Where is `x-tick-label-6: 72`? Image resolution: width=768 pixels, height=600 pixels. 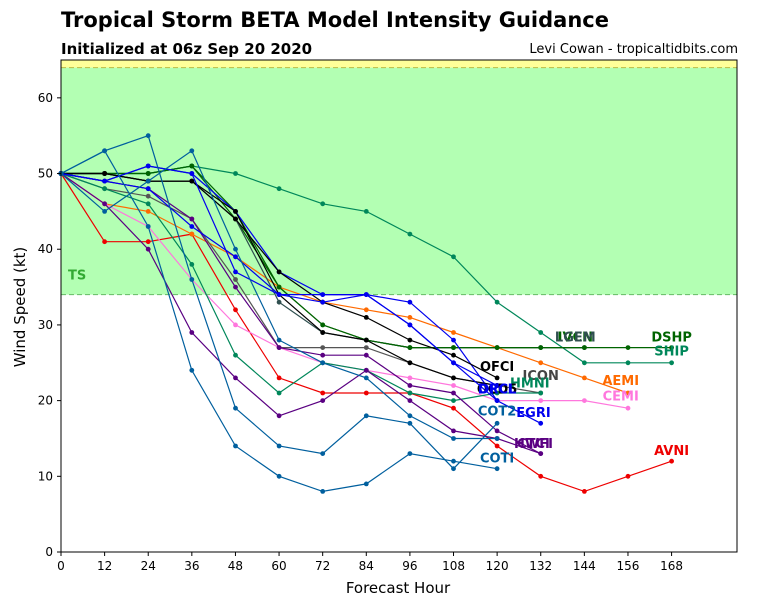 x-tick-label-6: 72 is located at coordinates (322, 566).